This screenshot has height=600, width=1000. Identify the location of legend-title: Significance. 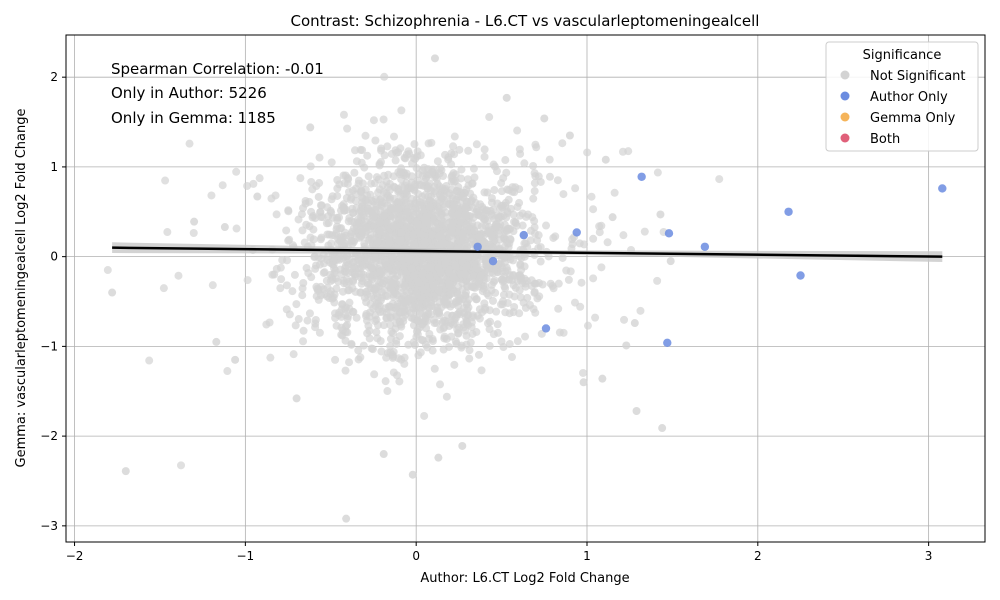
(902, 55).